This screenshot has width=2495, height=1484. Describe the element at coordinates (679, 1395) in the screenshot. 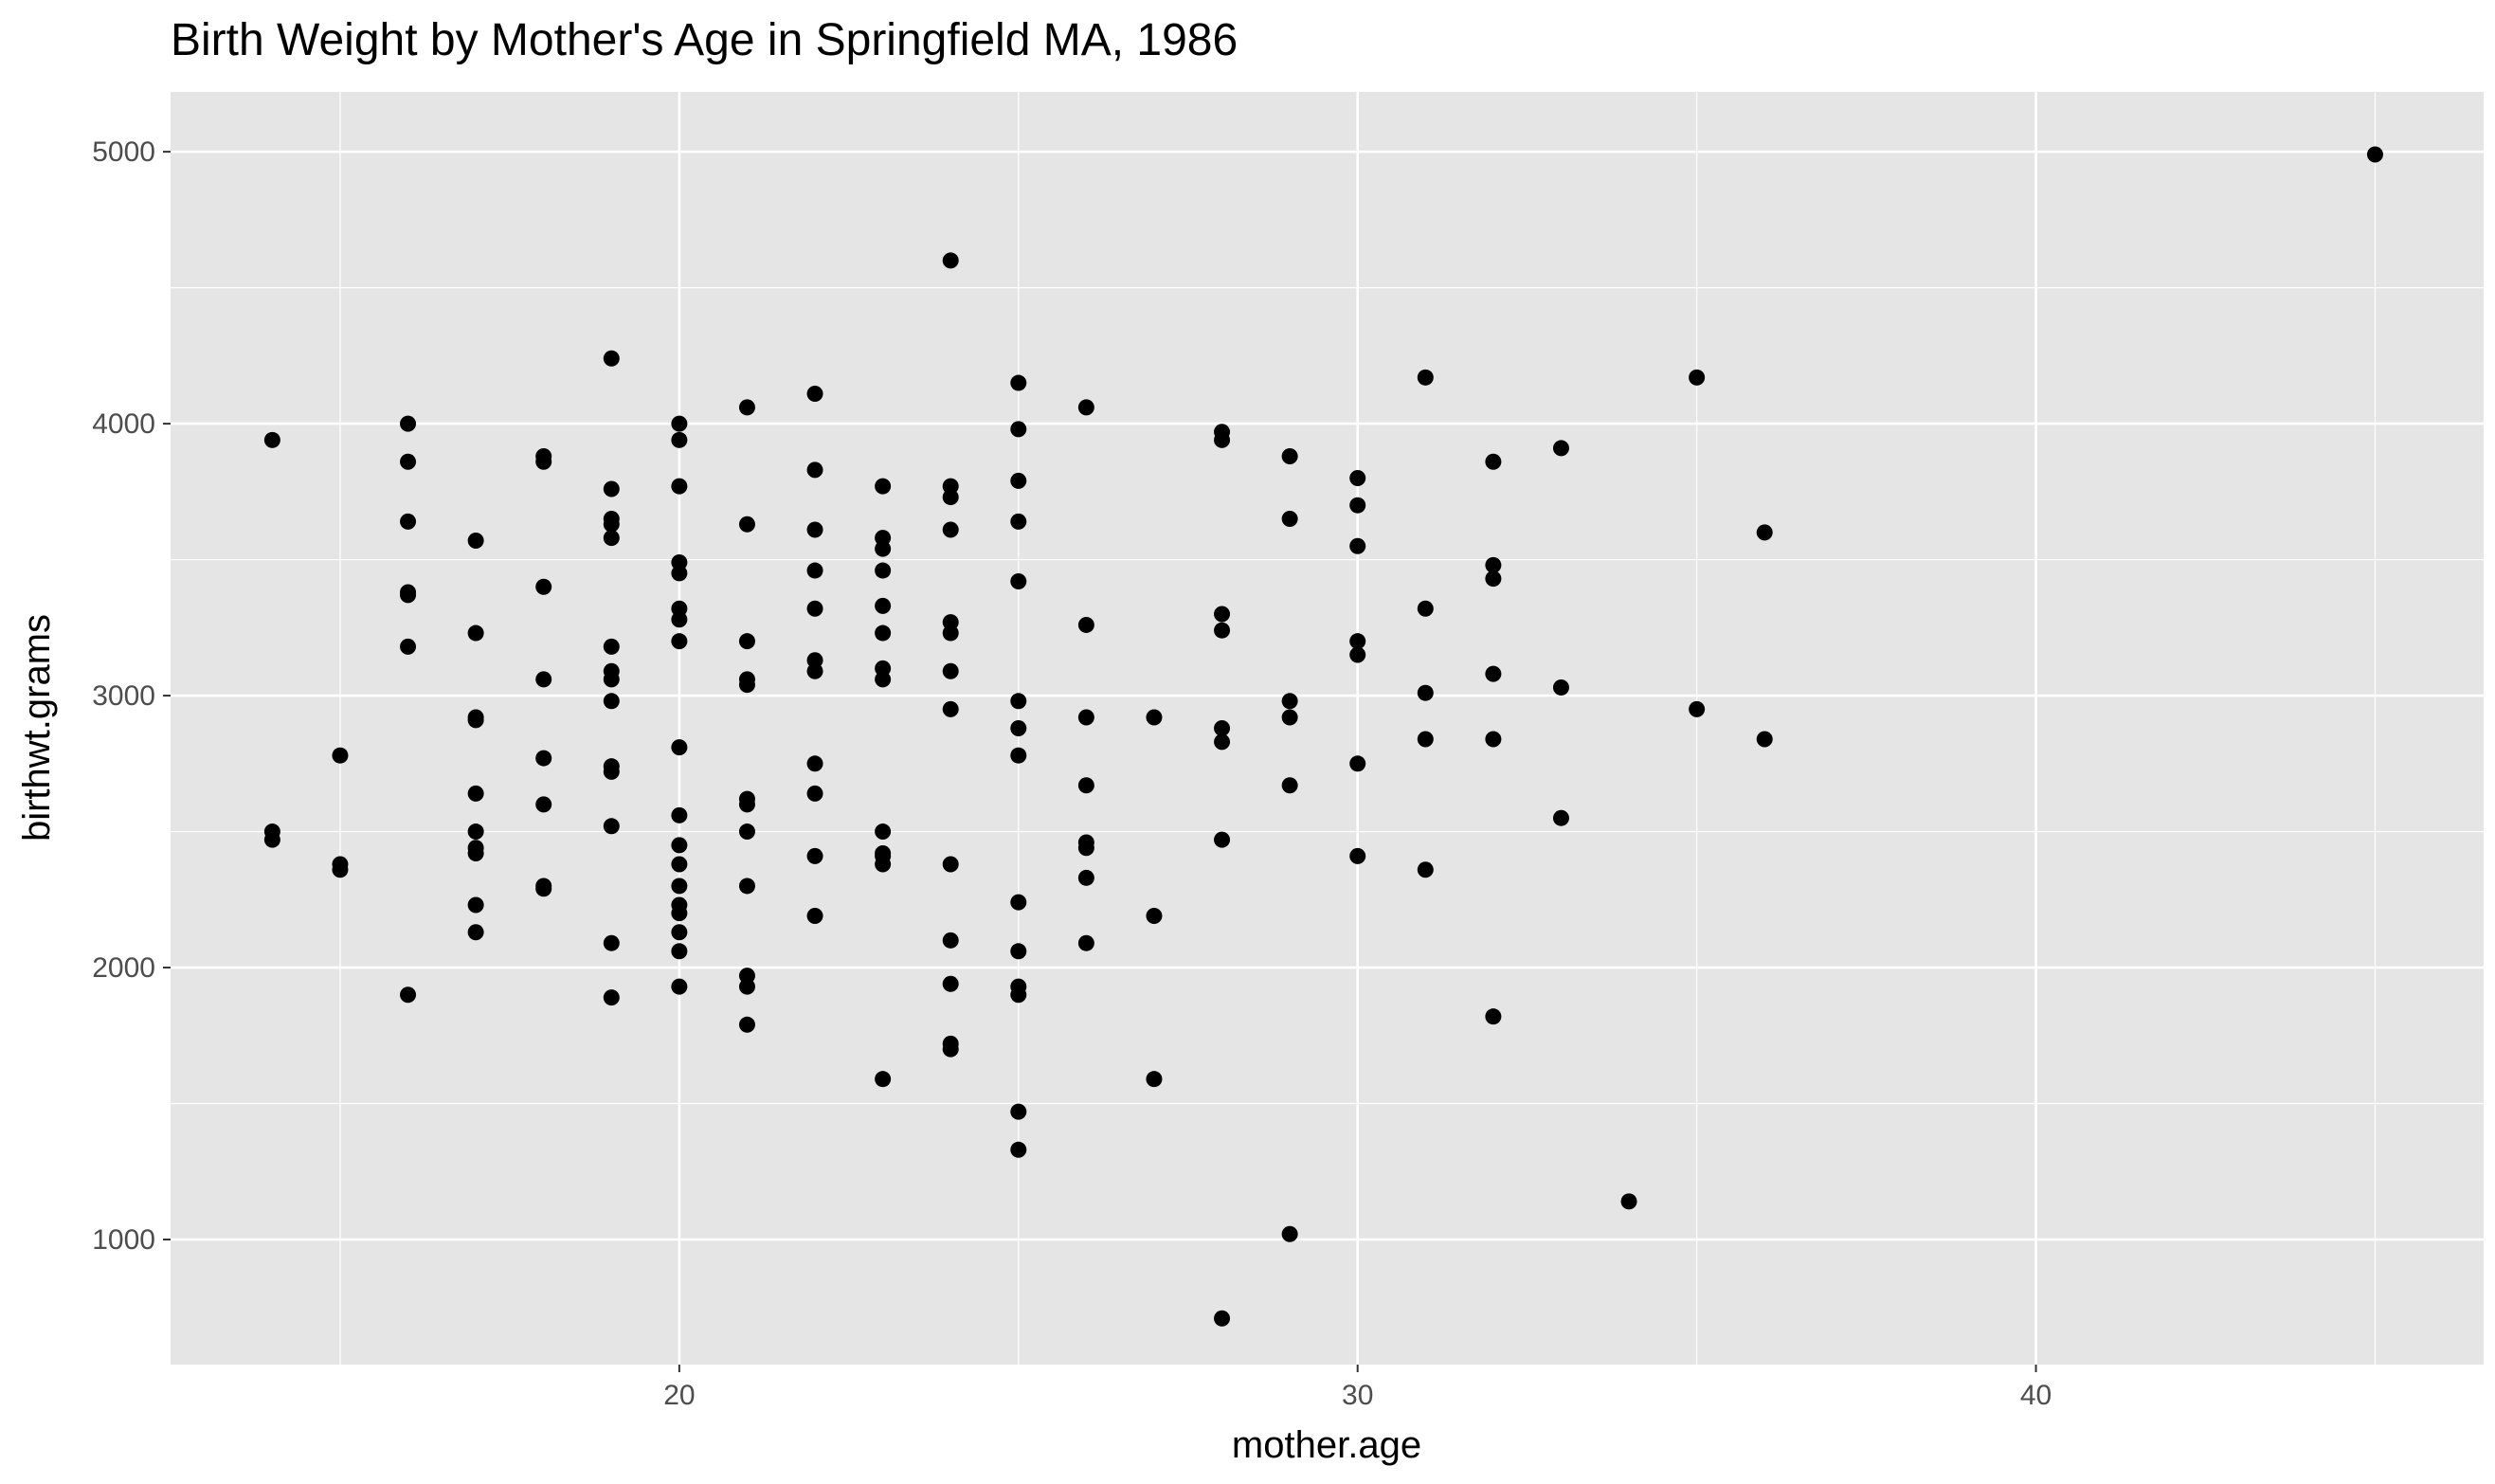

I see `x-tick-label: 20` at that location.